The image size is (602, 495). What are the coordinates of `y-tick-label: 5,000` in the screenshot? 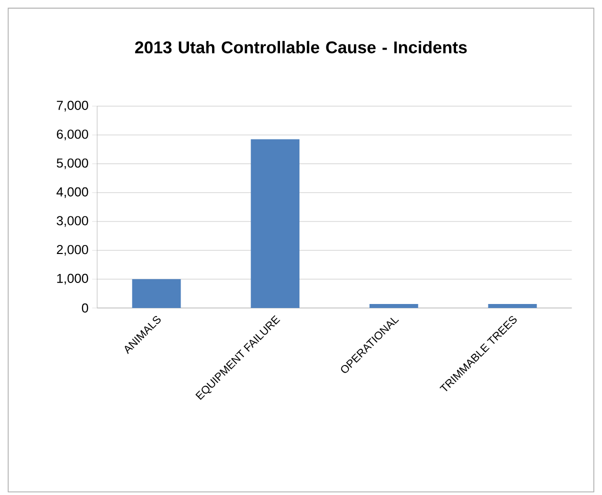 It's located at (72, 164).